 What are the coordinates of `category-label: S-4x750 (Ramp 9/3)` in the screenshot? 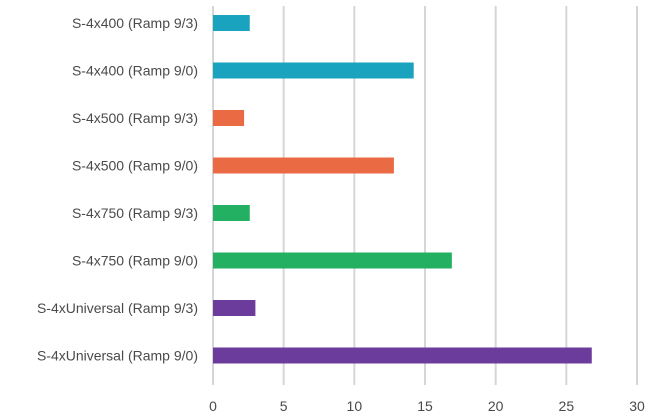 It's located at (135, 213).